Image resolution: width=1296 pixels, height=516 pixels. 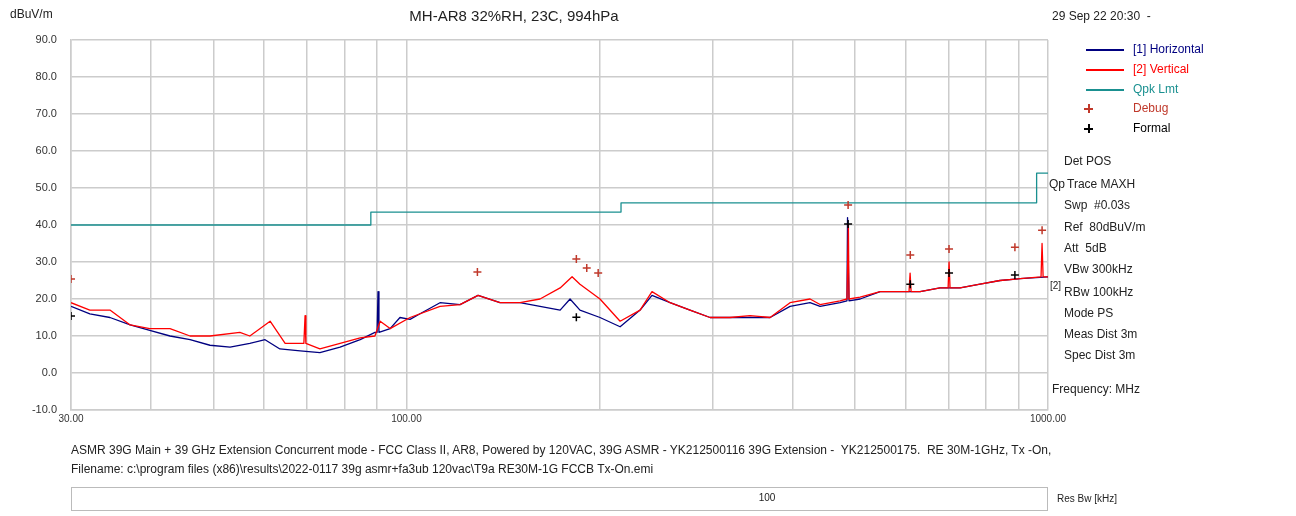 I want to click on text: Res Bw [kHz], so click(x=1087, y=499).